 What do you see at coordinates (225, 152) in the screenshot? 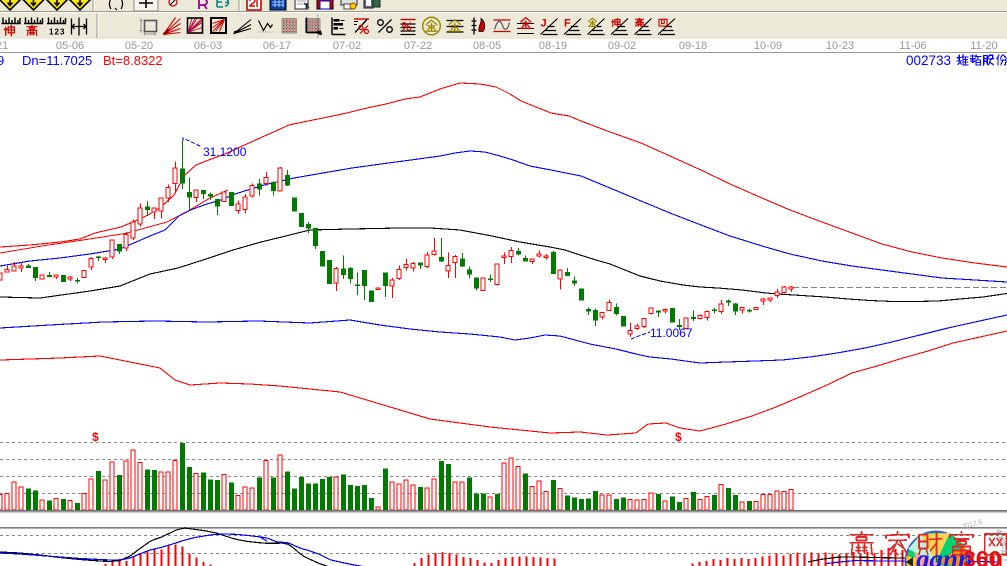
I see `svg-text: 31.1200` at bounding box center [225, 152].